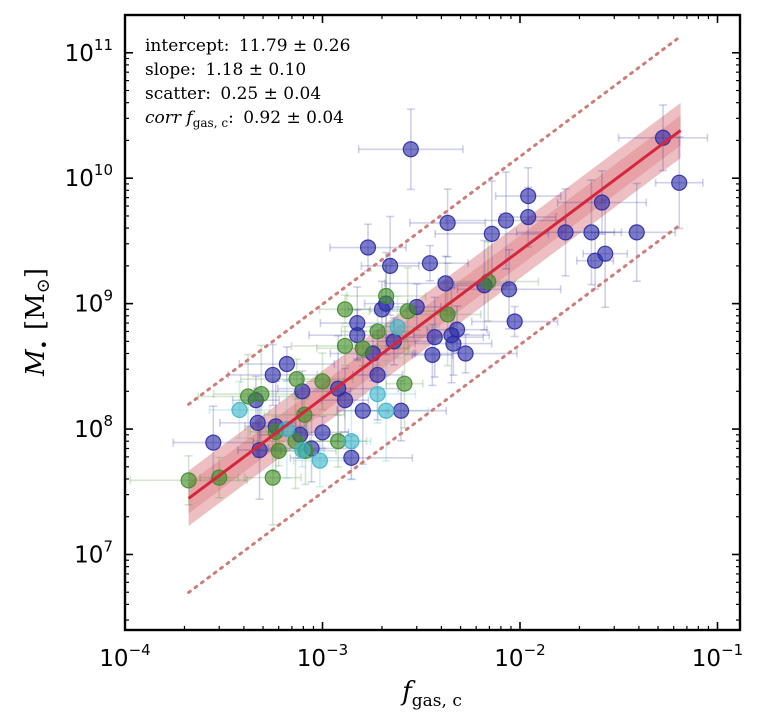 This screenshot has height=724, width=757. What do you see at coordinates (93, 552) in the screenshot?
I see `y-tick-label: 10⁷` at bounding box center [93, 552].